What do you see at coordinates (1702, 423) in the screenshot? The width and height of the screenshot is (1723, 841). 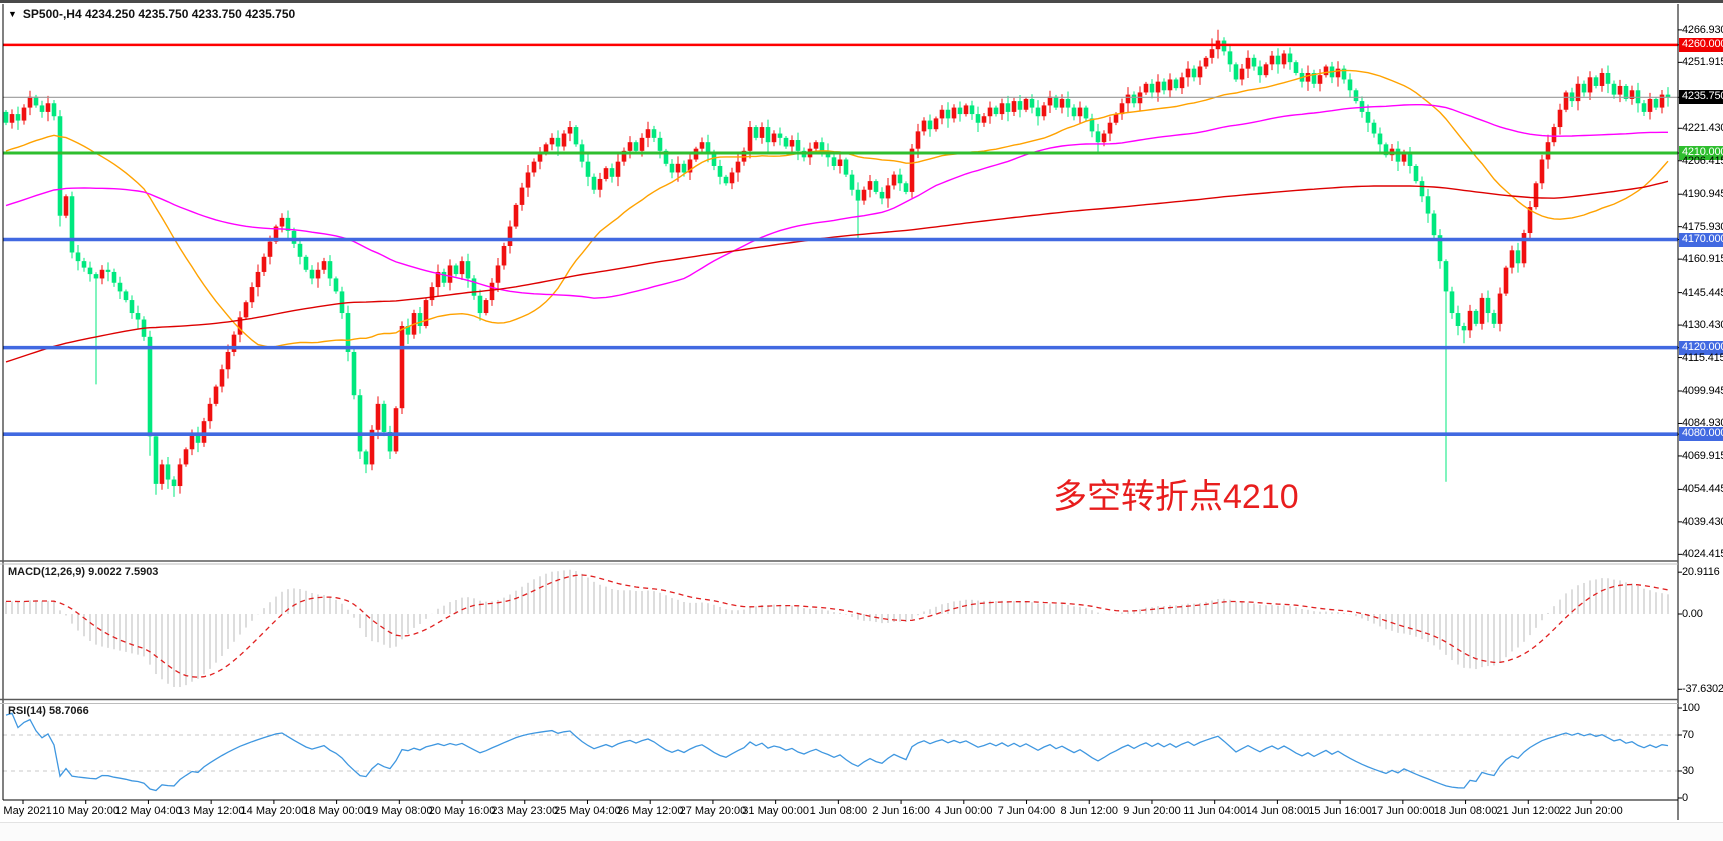 I see `price-label: 4084.930` at bounding box center [1702, 423].